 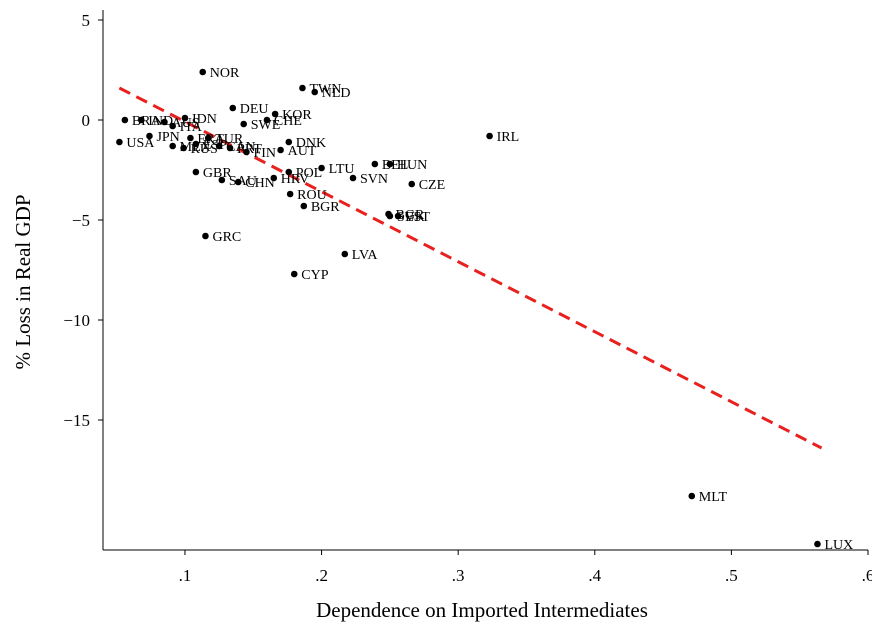 What do you see at coordinates (309, 173) in the screenshot?
I see `point-label: POL` at bounding box center [309, 173].